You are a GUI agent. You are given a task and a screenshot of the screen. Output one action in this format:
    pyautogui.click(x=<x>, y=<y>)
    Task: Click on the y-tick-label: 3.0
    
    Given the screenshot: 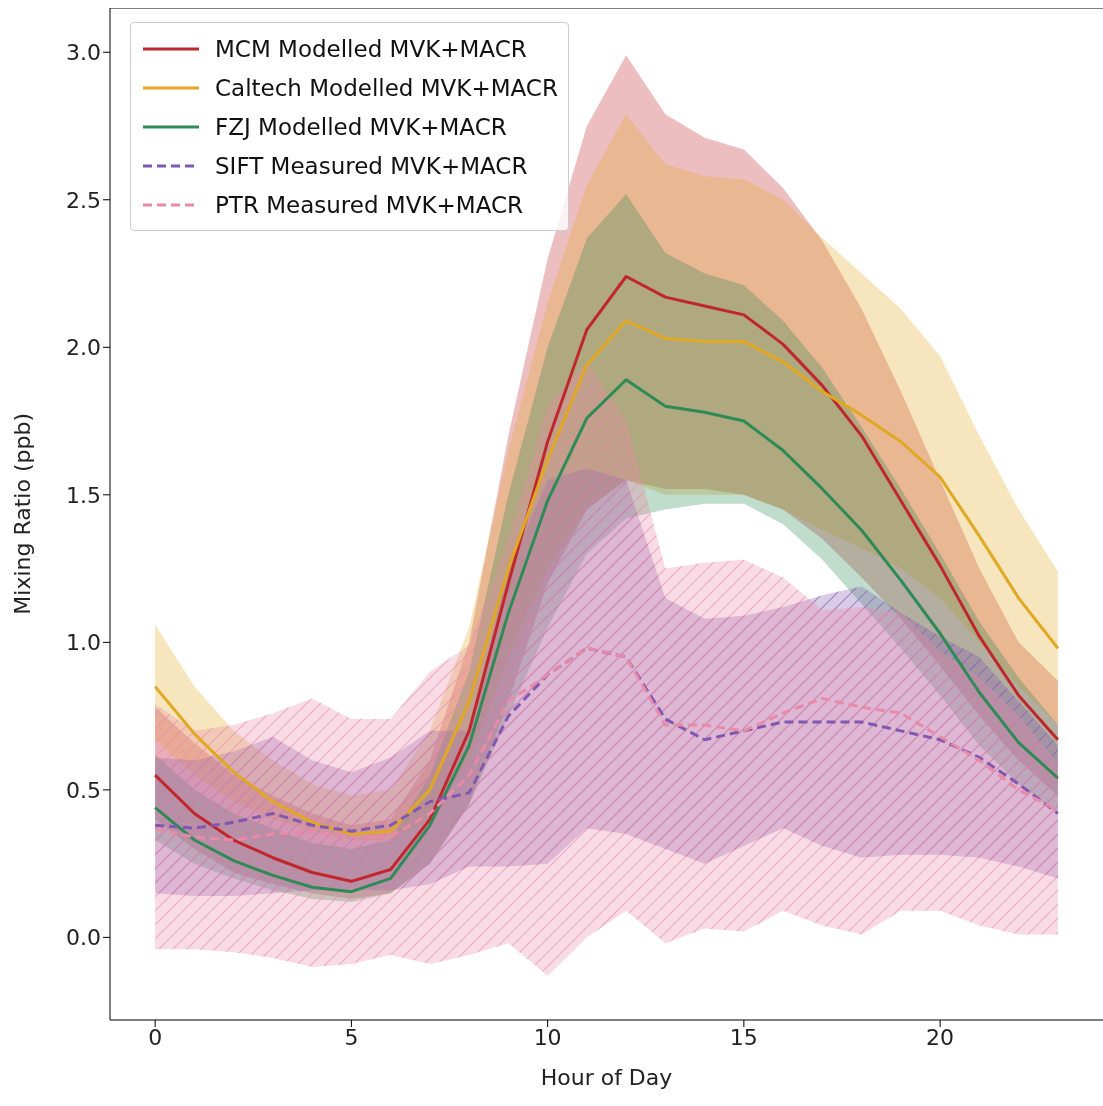 What is the action you would take?
    pyautogui.click(x=83, y=53)
    